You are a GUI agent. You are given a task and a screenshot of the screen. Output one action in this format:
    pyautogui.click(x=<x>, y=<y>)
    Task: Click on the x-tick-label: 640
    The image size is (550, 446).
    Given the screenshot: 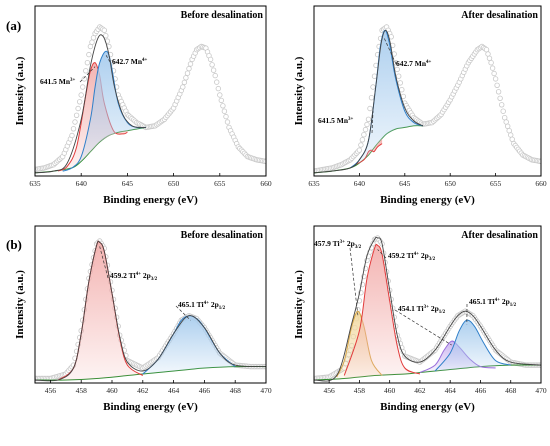 What is the action you would take?
    pyautogui.click(x=360, y=183)
    